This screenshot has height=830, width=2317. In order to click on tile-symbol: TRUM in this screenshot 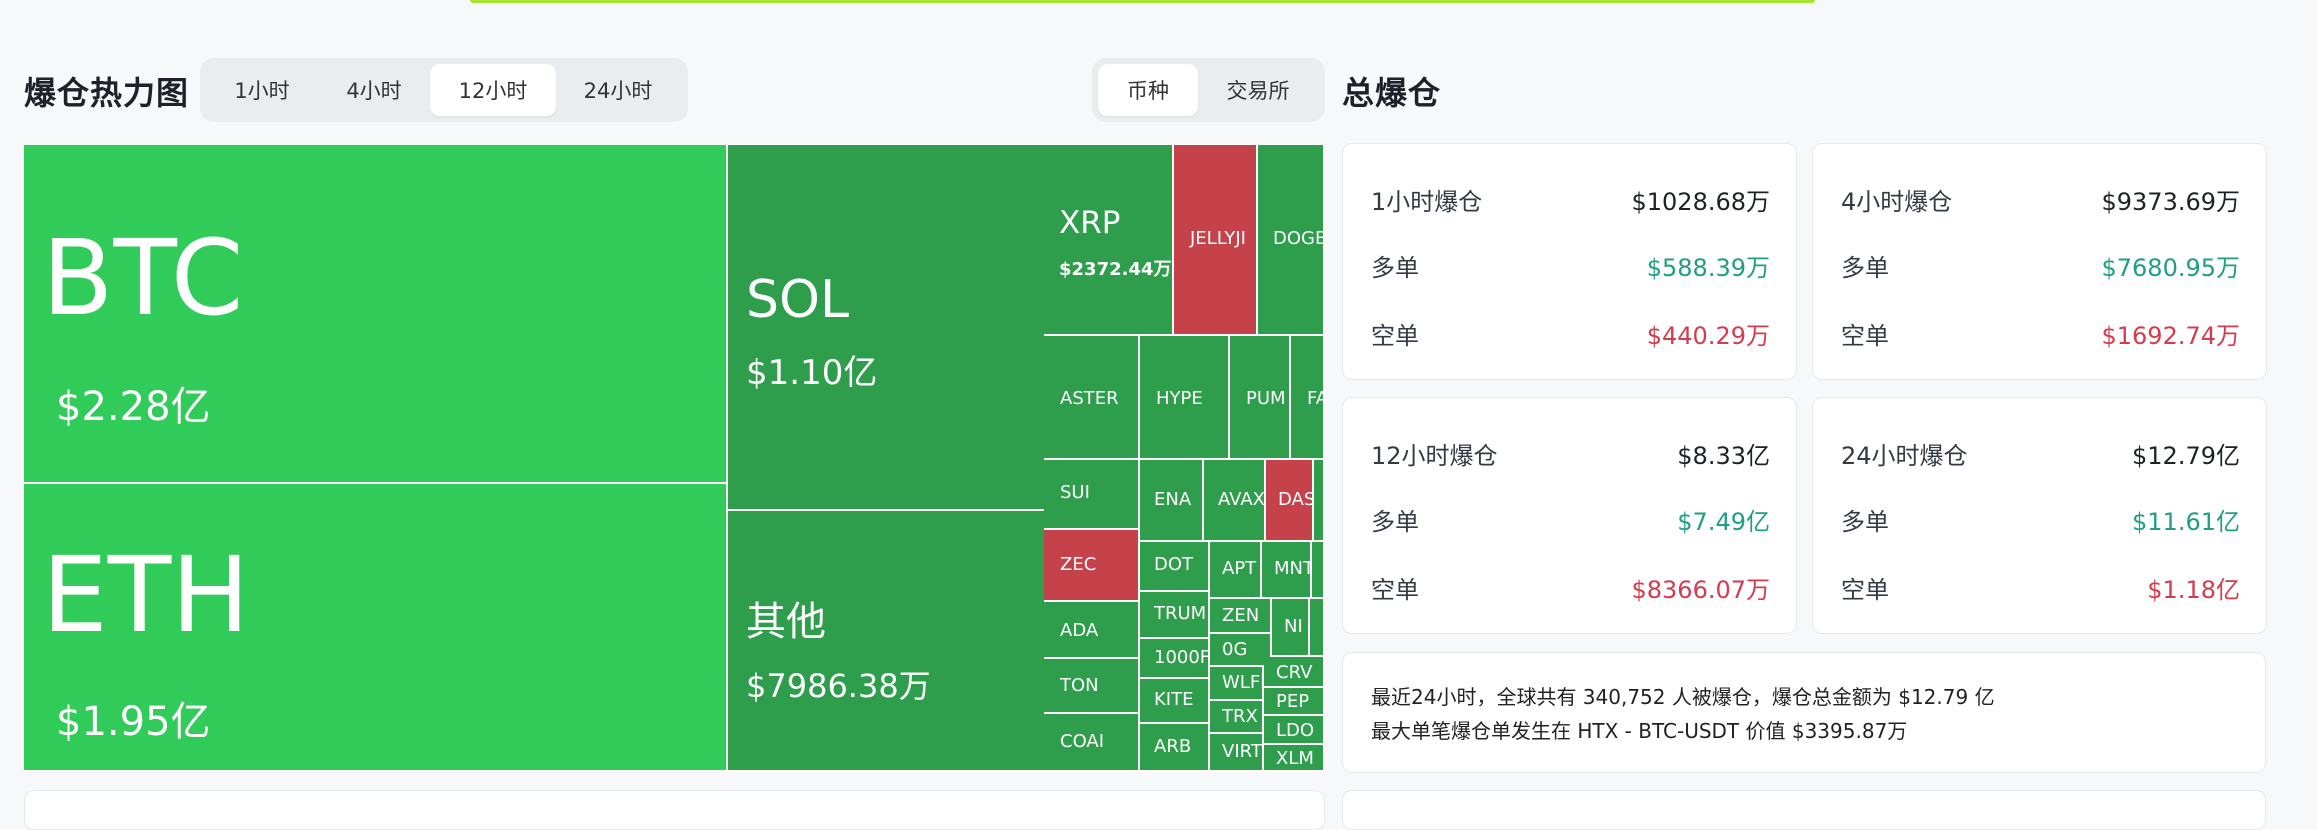, I will do `click(1180, 613)`.